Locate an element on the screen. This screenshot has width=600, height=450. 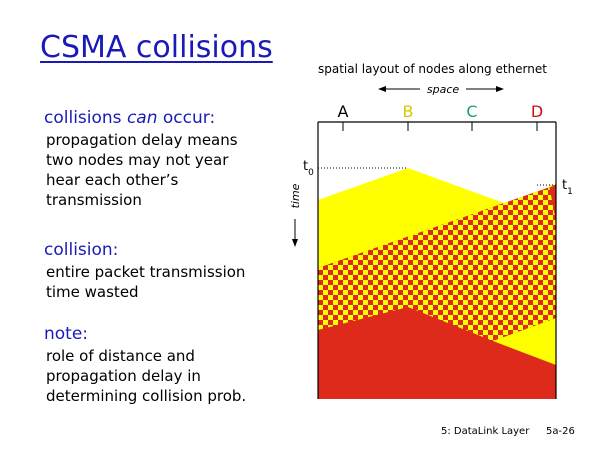
body-line: hear each other’s is located at coordinates (112, 180).